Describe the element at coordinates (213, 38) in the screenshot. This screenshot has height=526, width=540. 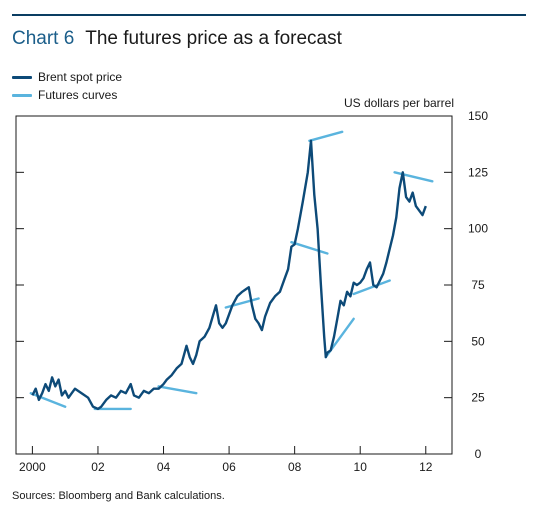
I see `chart-title-text: The futures price as a forecast` at that location.